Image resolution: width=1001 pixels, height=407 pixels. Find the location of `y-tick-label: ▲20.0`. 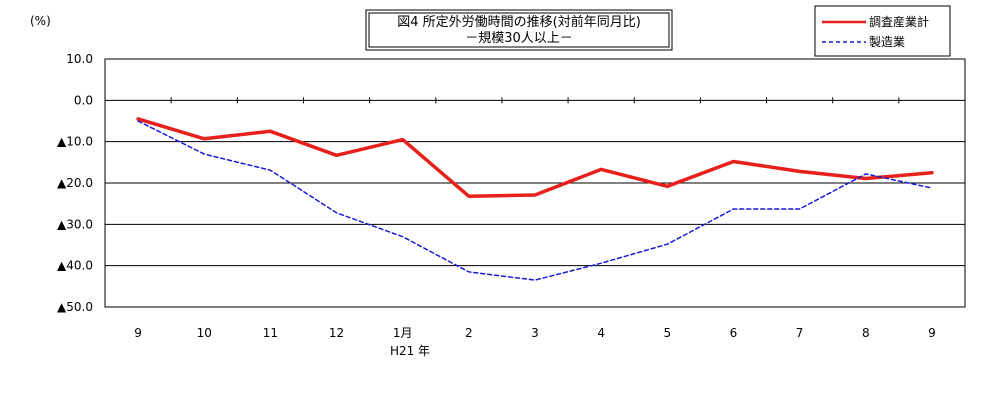

y-tick-label: ▲20.0 is located at coordinates (75, 183).